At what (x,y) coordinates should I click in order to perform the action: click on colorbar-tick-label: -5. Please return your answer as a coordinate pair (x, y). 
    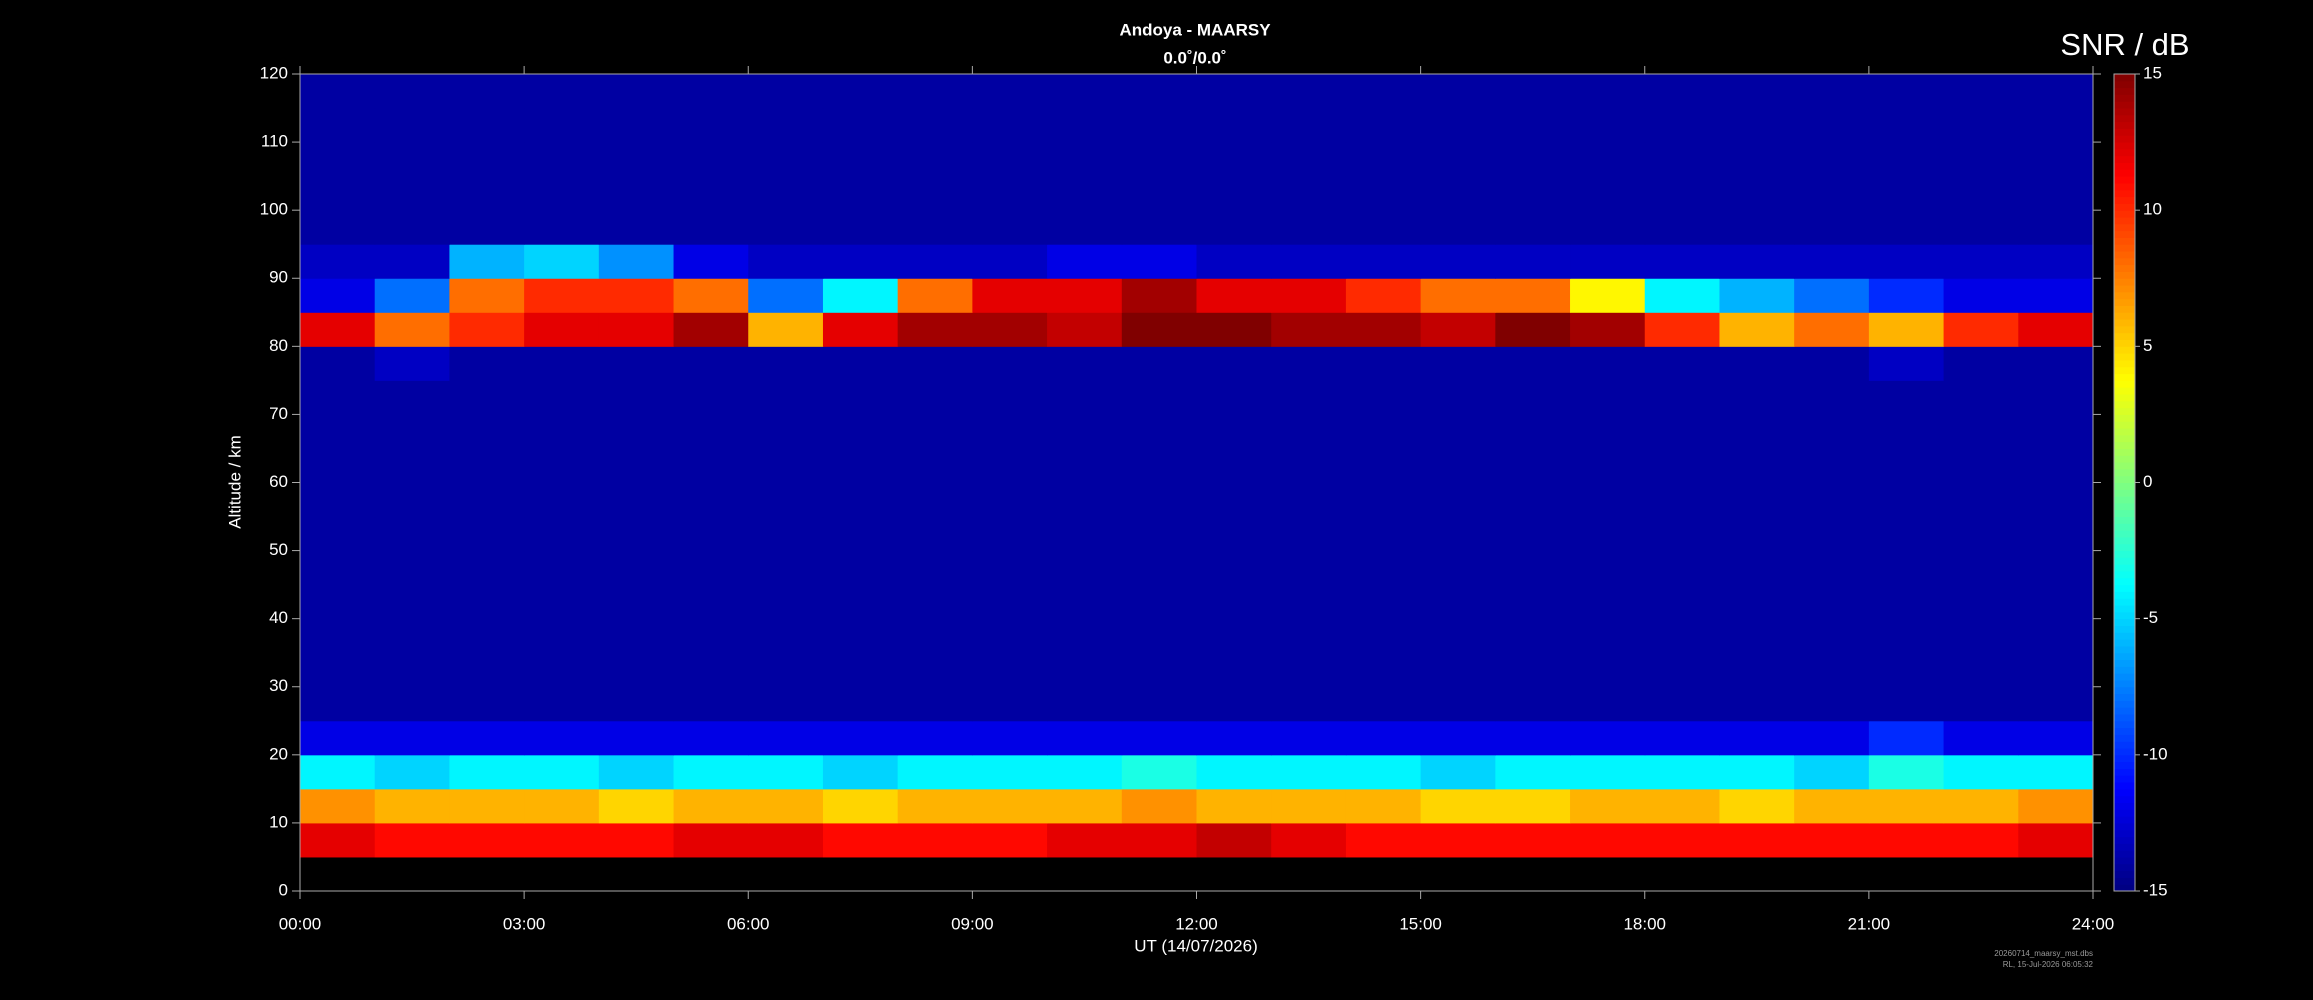
    Looking at the image, I should click on (2150, 617).